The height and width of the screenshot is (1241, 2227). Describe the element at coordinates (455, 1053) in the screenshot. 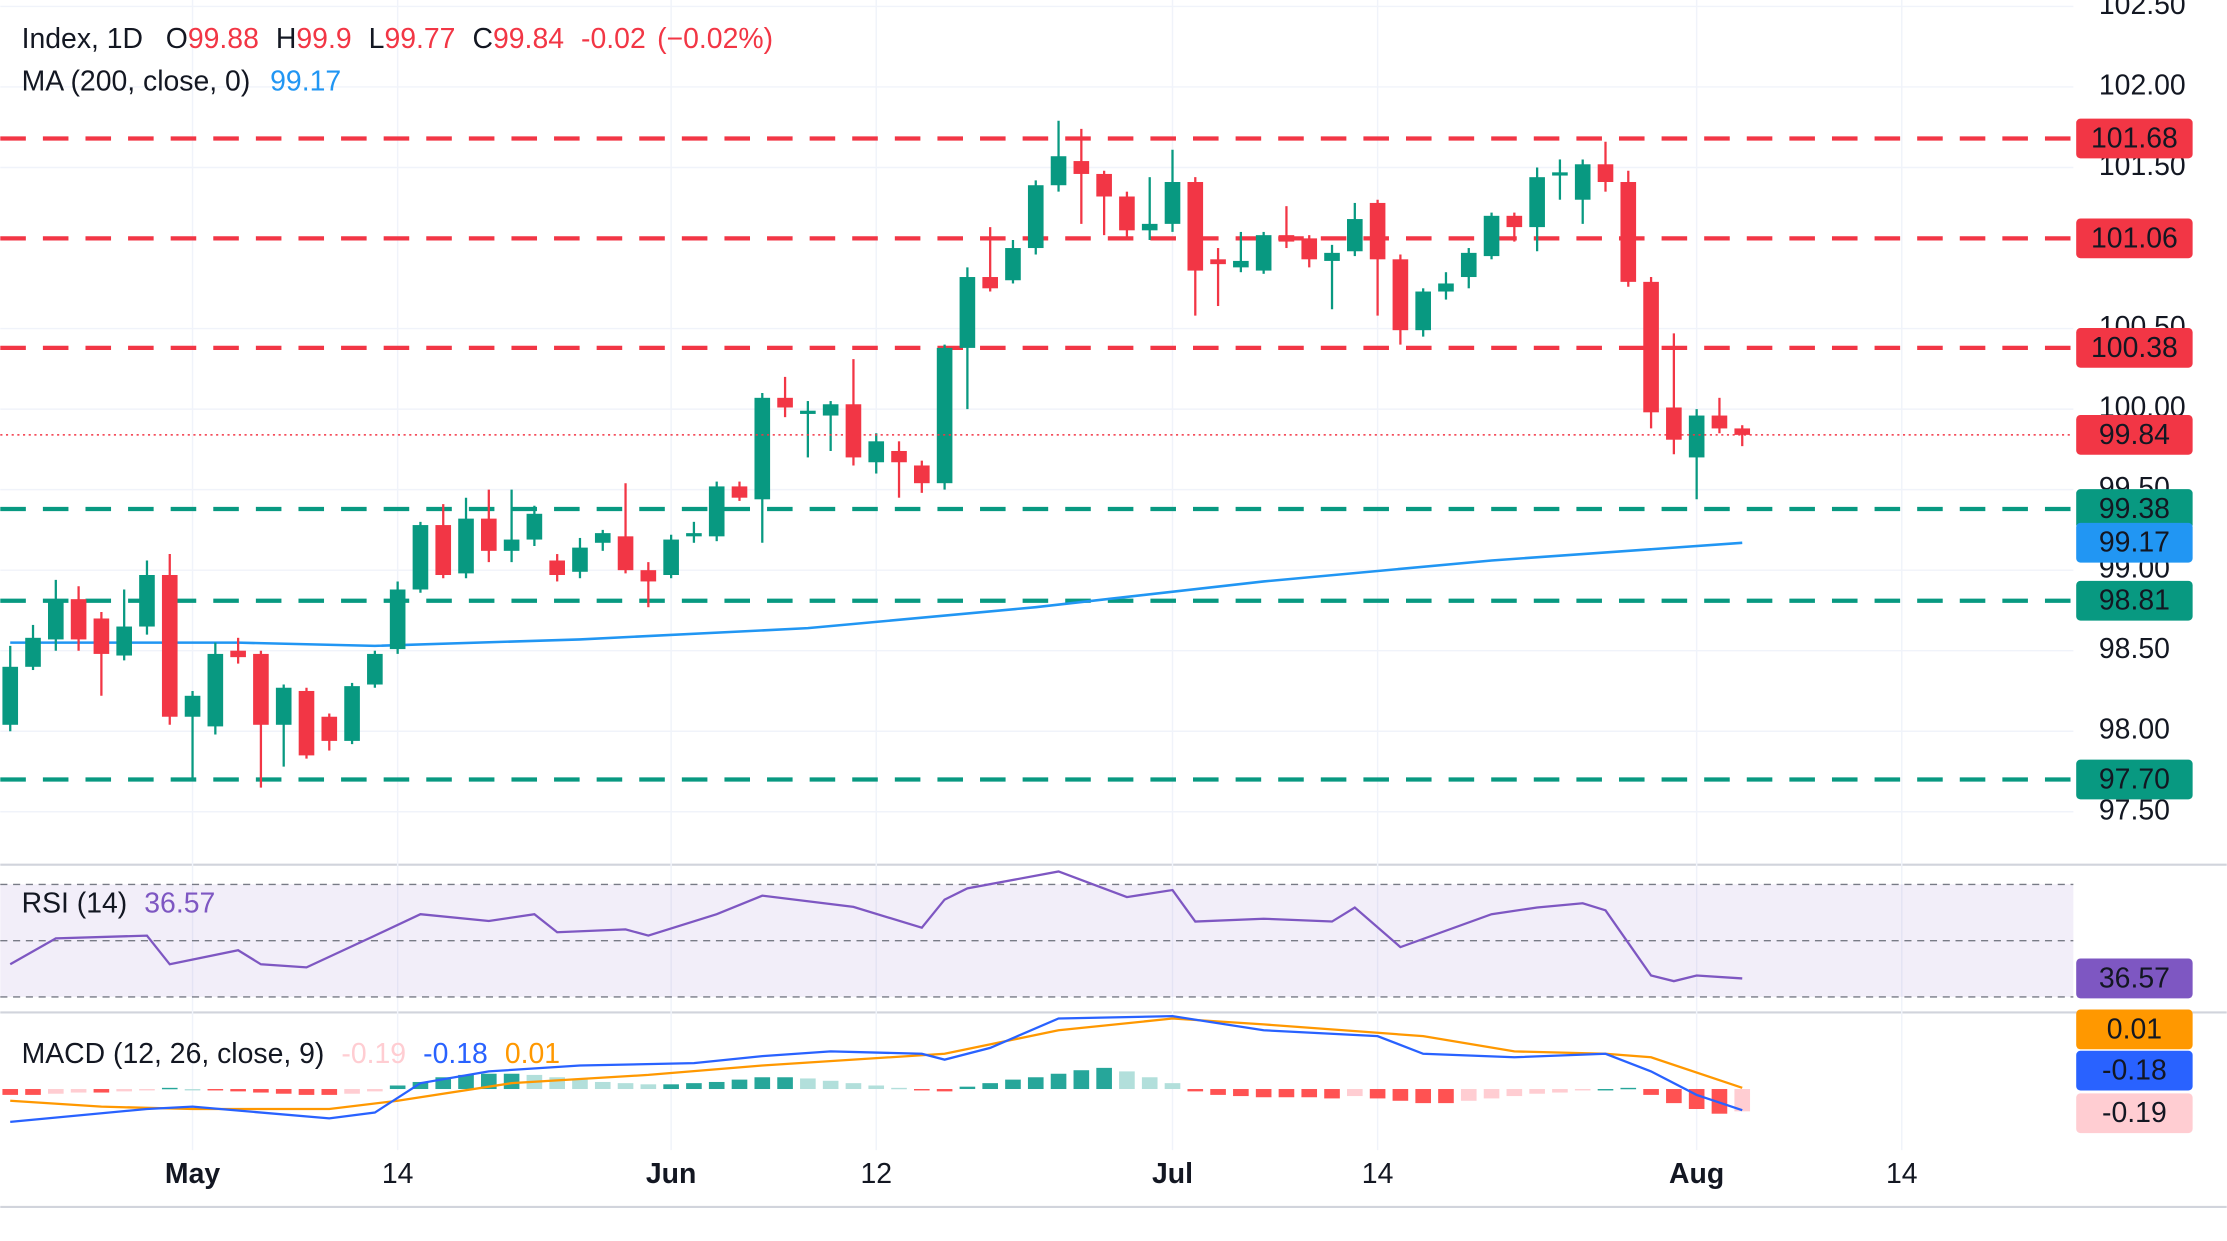

I see `macd-value: -0.18` at that location.